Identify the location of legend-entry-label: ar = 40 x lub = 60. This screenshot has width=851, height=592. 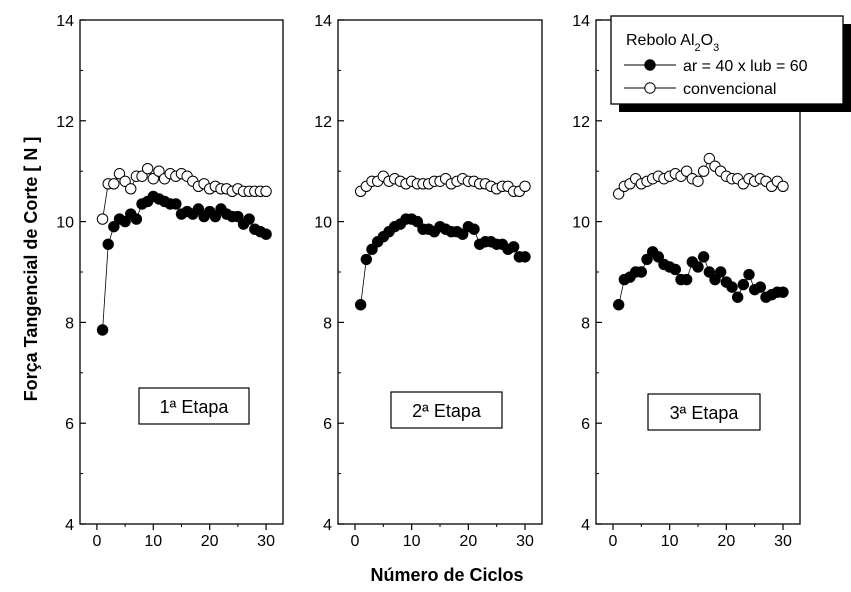
(745, 66).